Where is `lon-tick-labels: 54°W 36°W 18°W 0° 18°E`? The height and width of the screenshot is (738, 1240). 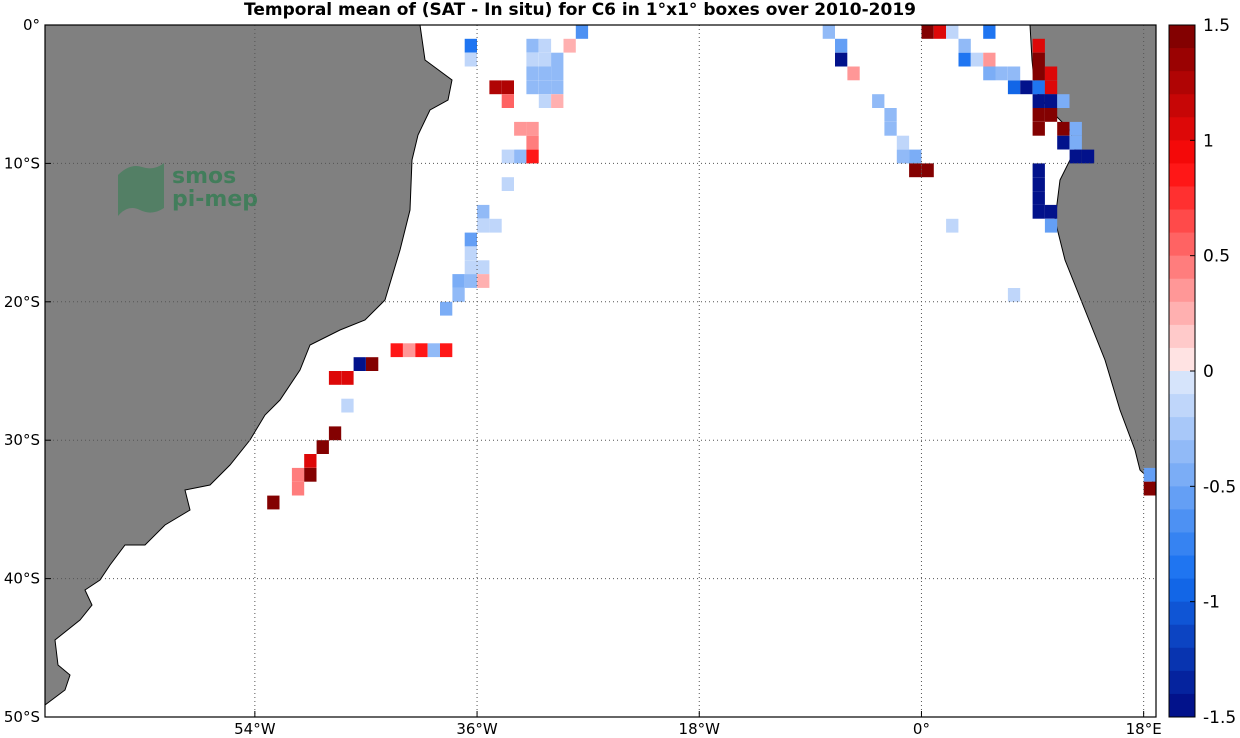
lon-tick-labels: 54°W 36°W 18°W 0° 18°E is located at coordinates (698, 724).